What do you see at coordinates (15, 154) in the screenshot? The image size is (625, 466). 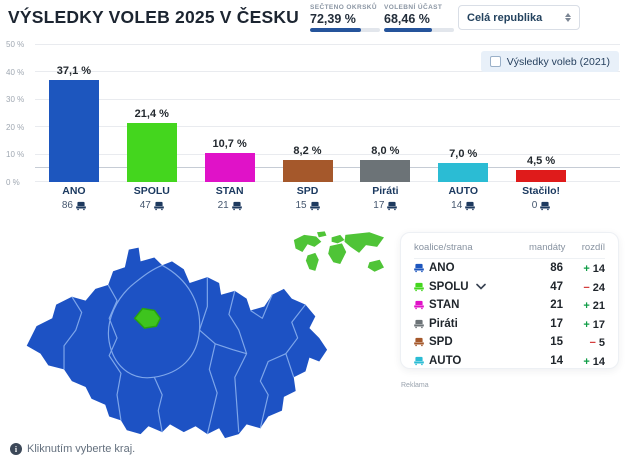 I see `y-tick: 10 %` at bounding box center [15, 154].